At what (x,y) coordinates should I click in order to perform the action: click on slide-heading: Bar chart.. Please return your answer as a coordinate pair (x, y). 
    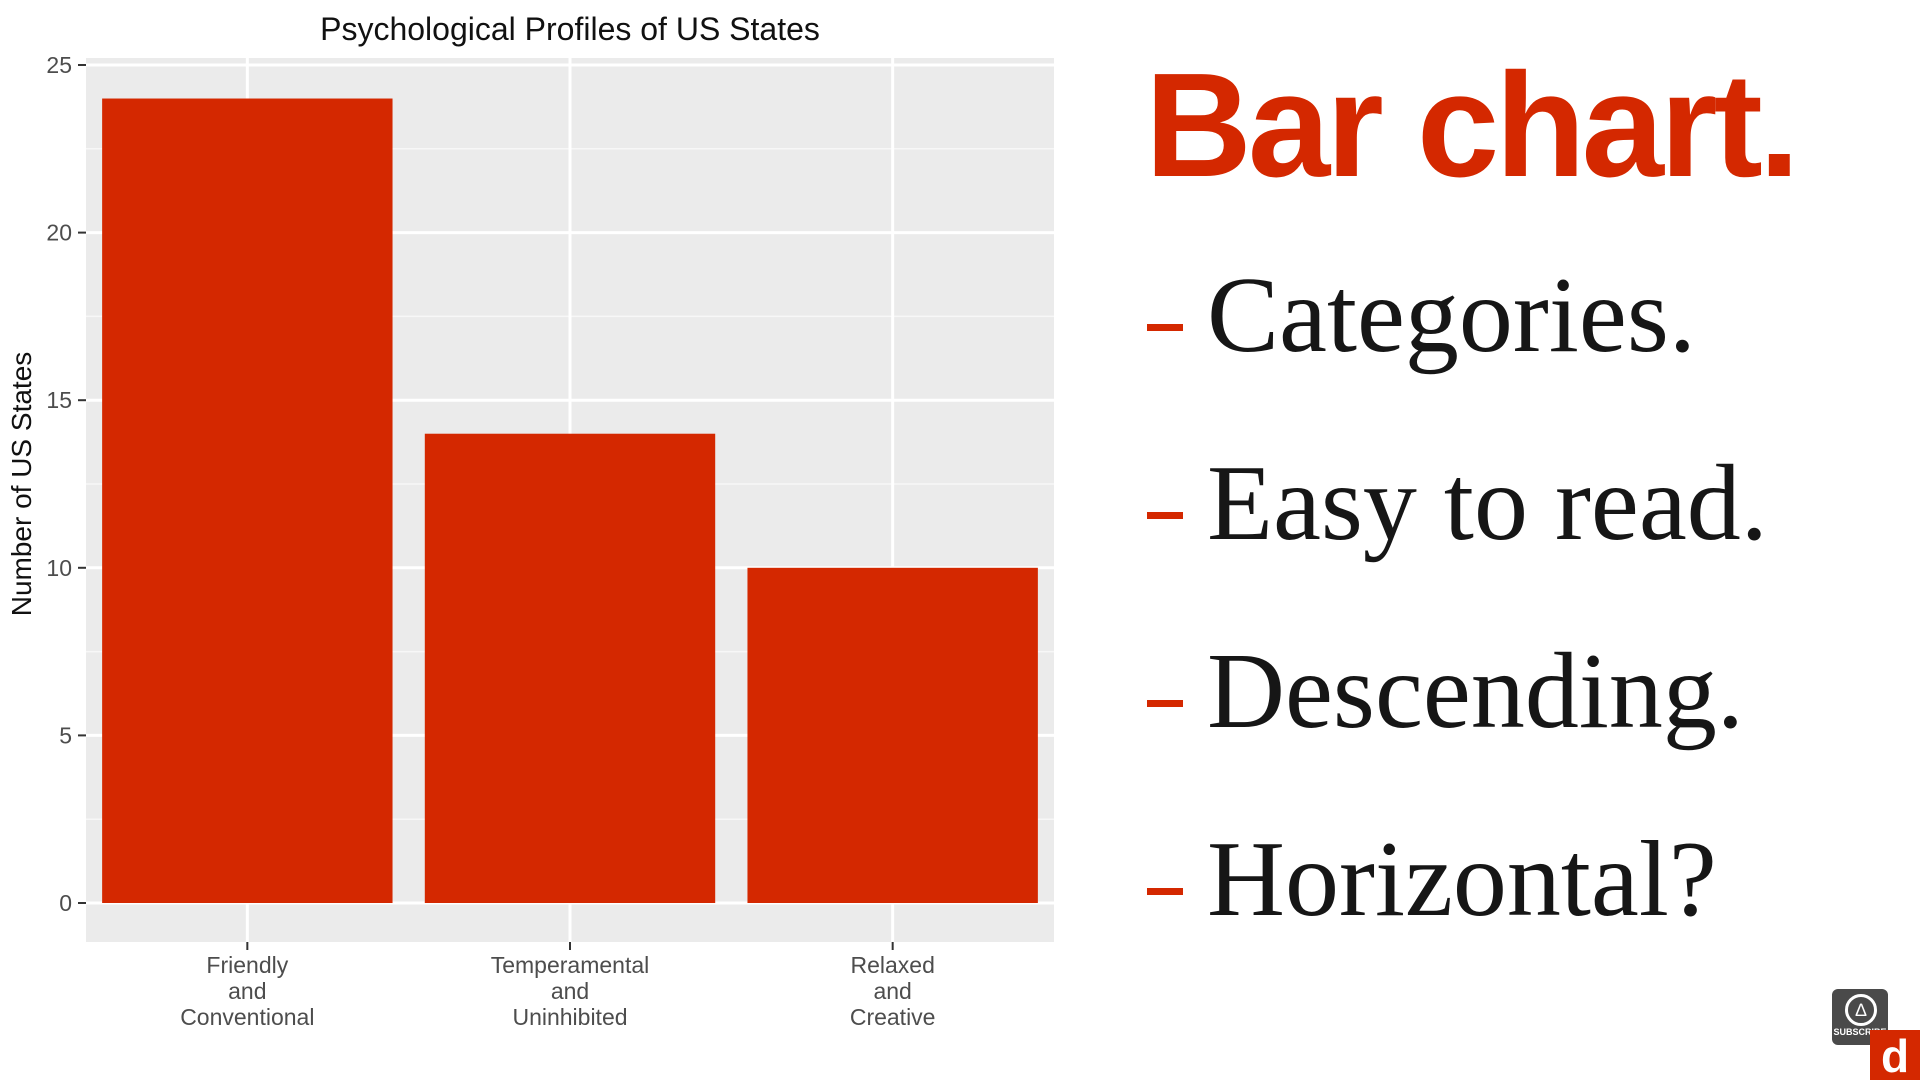
    Looking at the image, I should click on (1472, 125).